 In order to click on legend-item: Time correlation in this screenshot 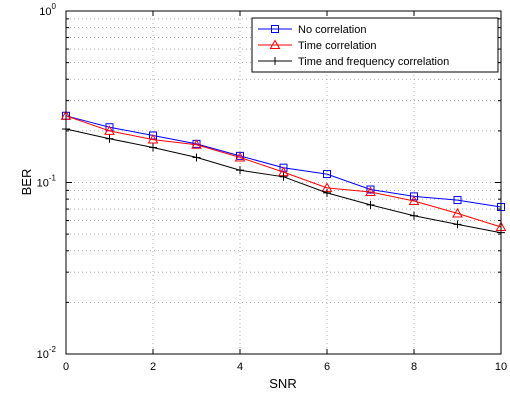, I will do `click(317, 45)`.